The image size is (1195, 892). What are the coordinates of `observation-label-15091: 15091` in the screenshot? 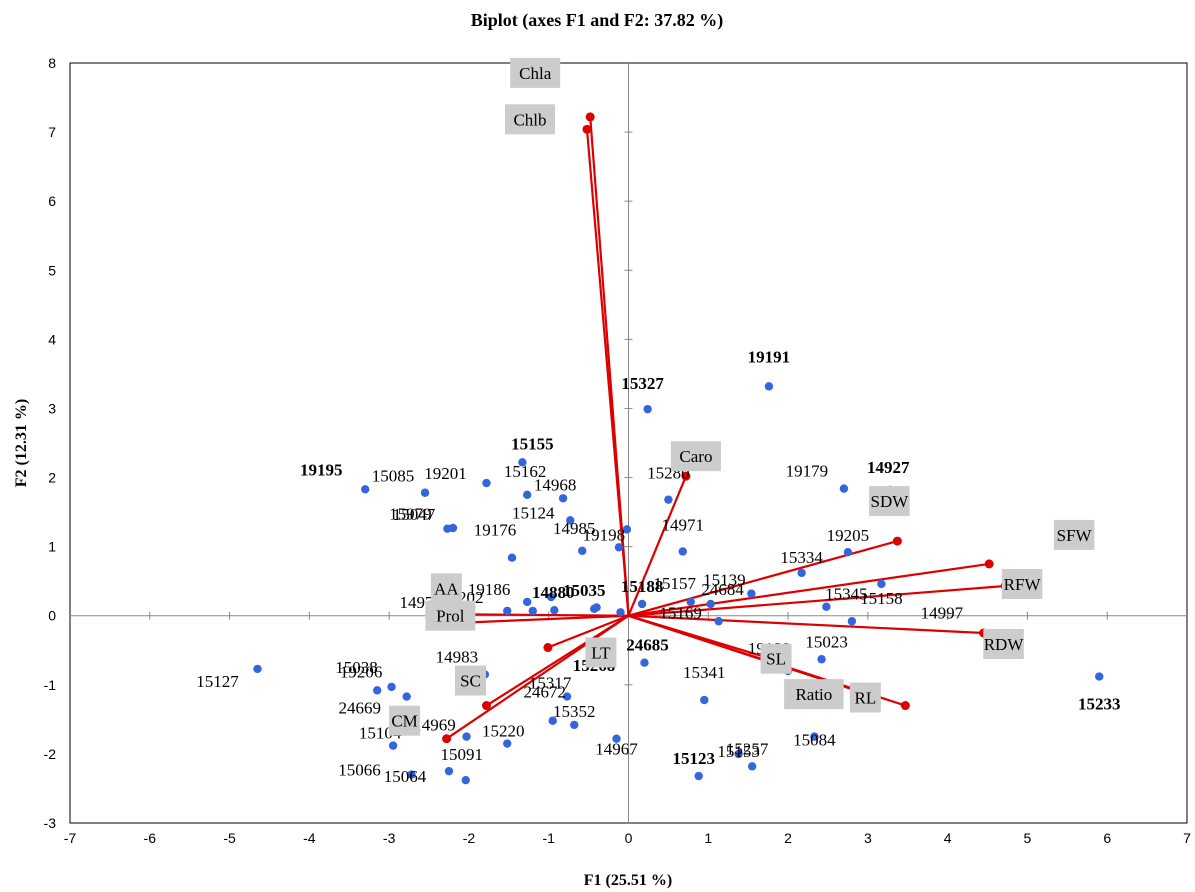 It's located at (461, 754).